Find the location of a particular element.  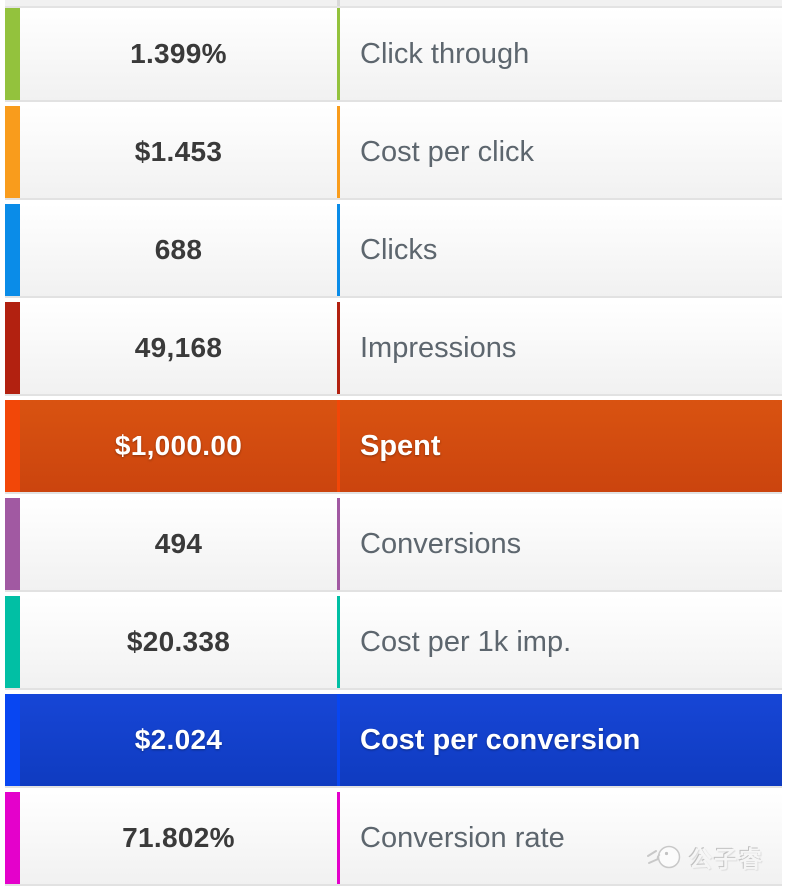

metric-row: $1.453 Cost per click is located at coordinates (393, 153).